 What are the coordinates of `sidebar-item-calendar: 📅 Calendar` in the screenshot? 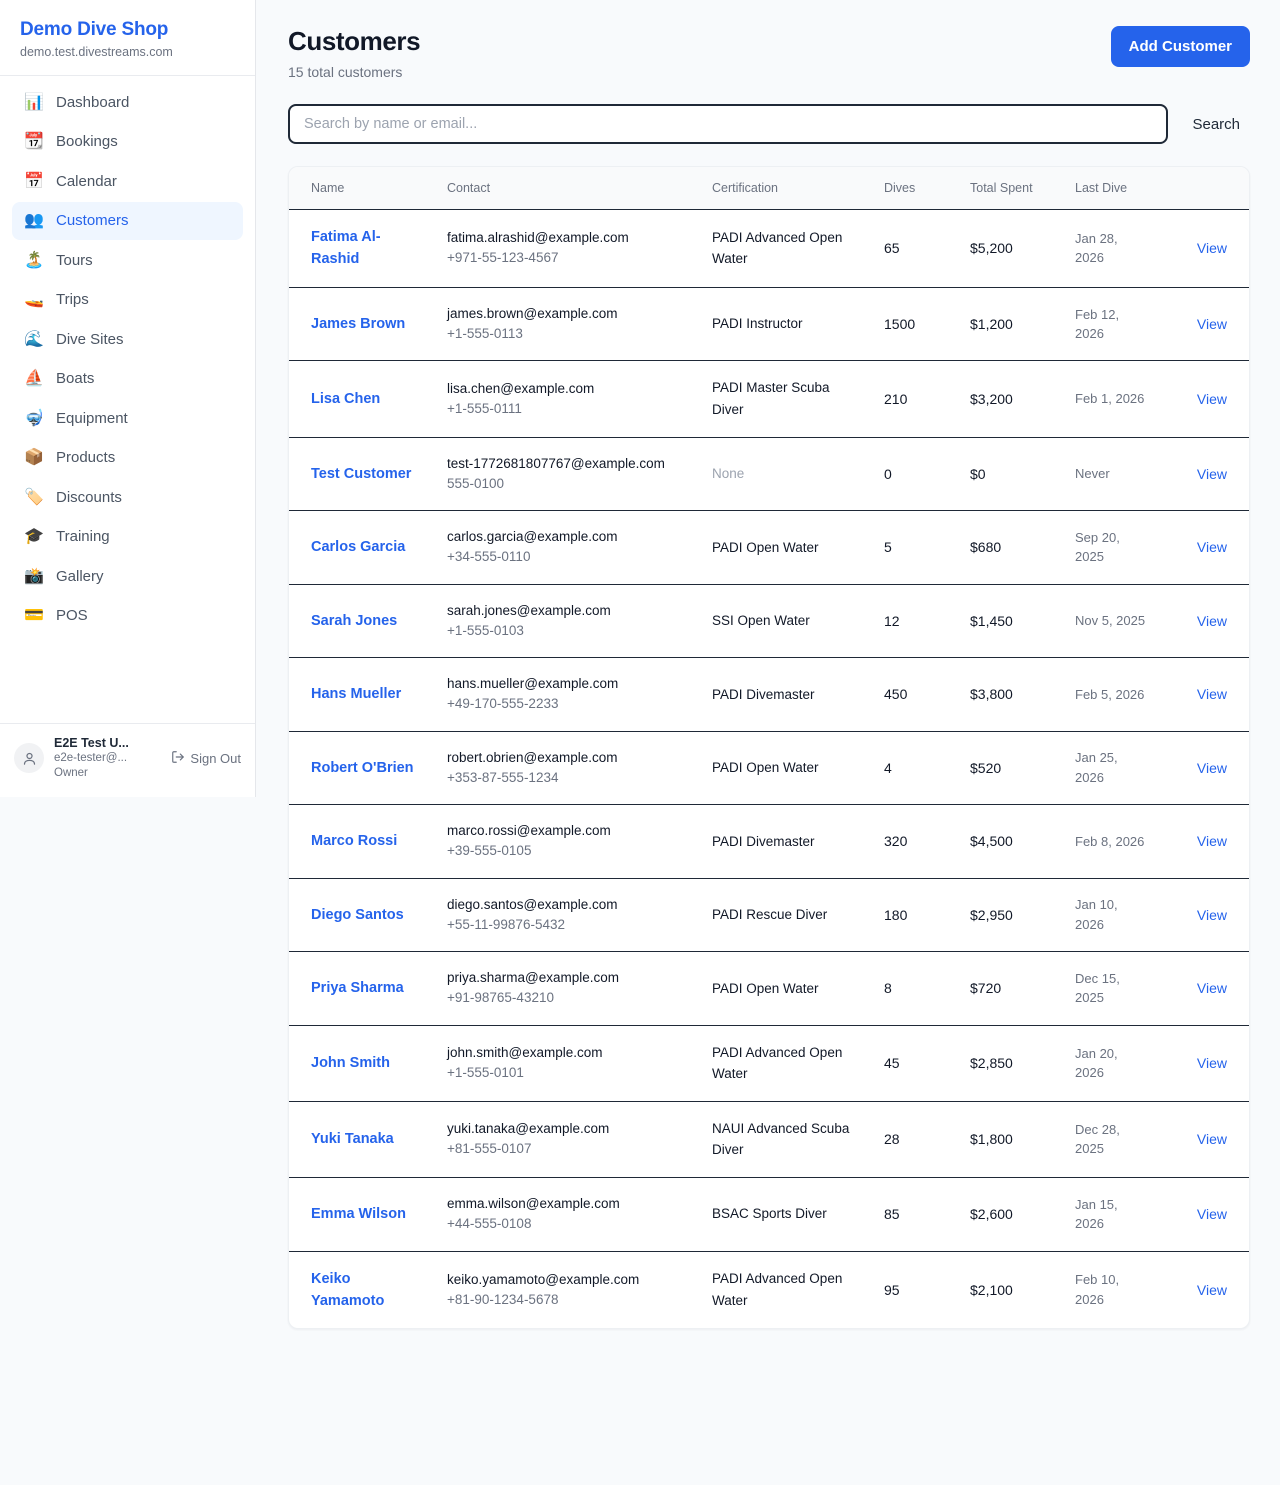 It's located at (127, 182).